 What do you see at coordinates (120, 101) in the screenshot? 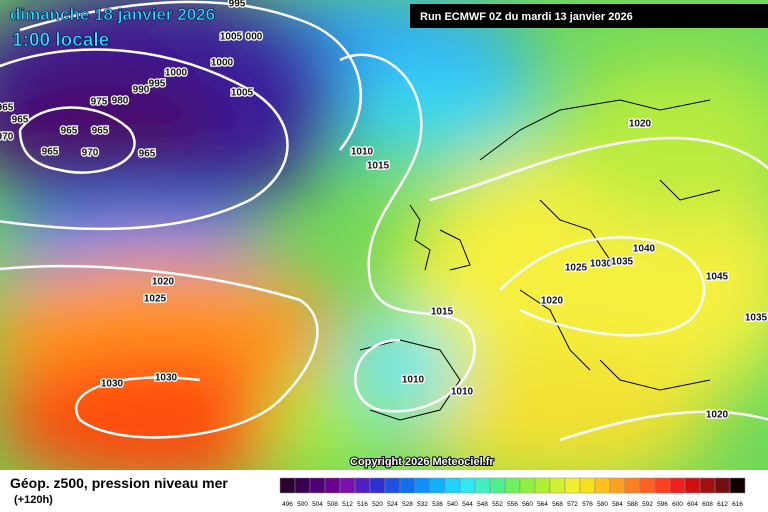
I see `isobar-label: 980` at bounding box center [120, 101].